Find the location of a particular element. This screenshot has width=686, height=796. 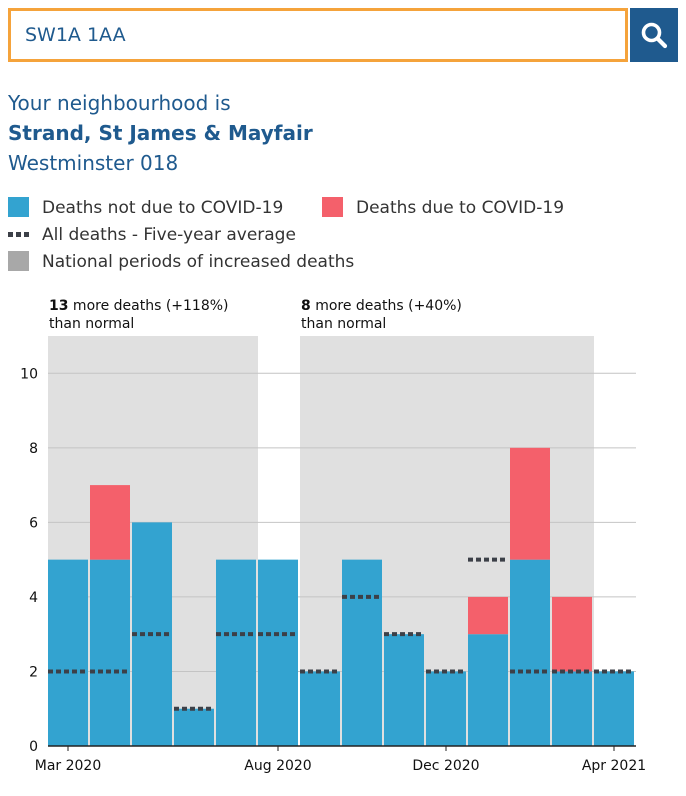

x-tick-label: Aug 2020 is located at coordinates (277, 766).